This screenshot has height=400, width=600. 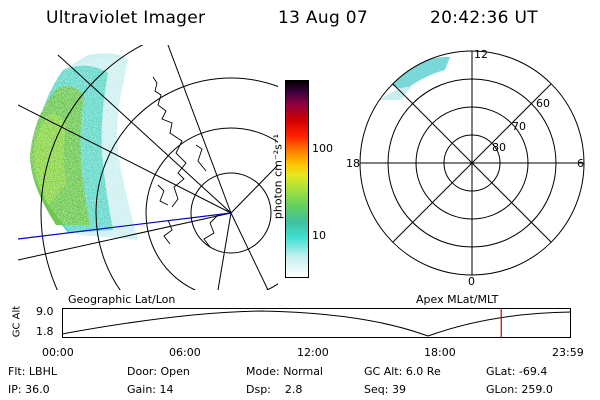 What do you see at coordinates (125, 226) in the screenshot?
I see `orbit-track-line` at bounding box center [125, 226].